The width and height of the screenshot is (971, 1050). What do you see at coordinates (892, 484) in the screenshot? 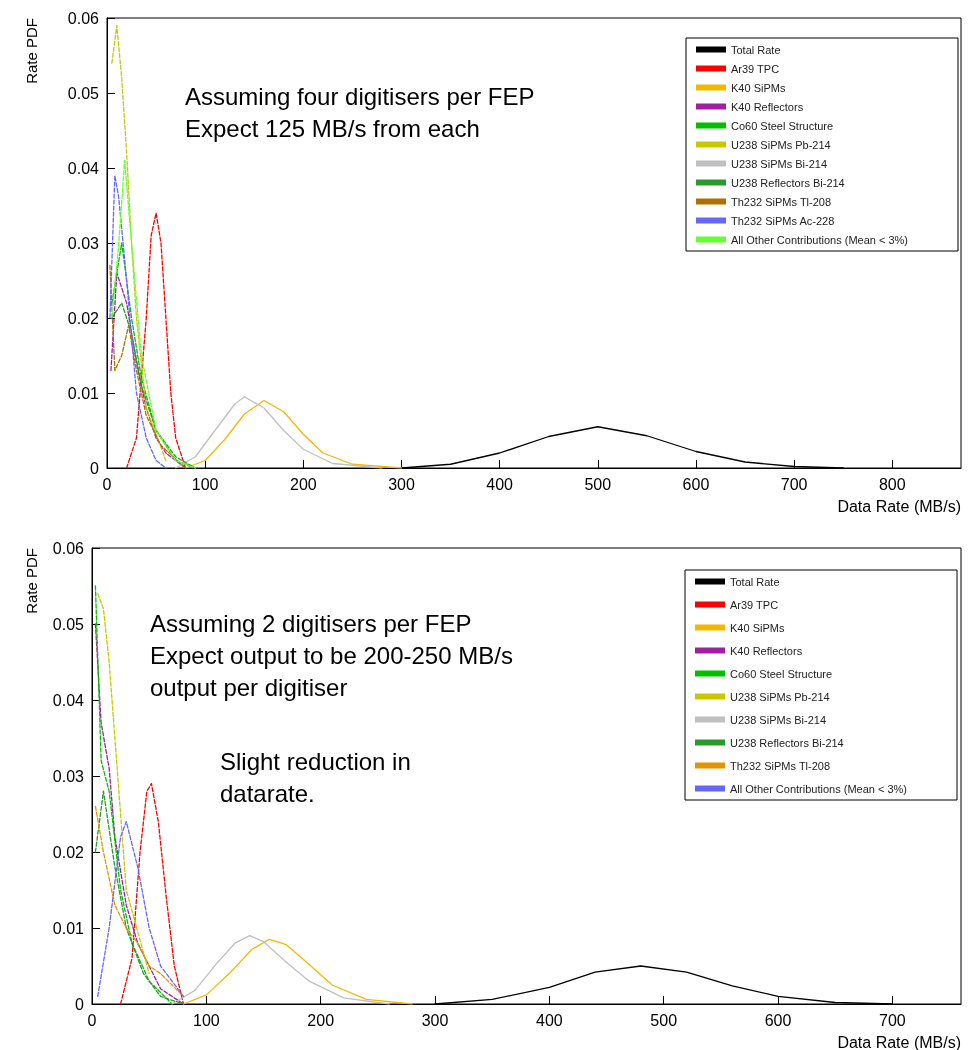
I see `x-tick-label: 800` at bounding box center [892, 484].